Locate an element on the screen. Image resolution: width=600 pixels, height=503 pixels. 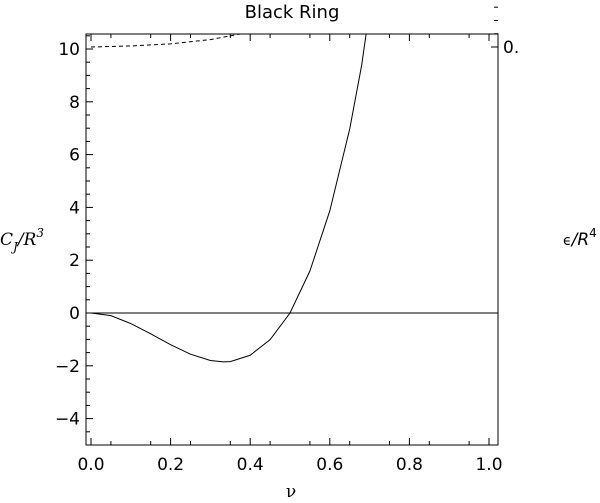
y-axis-title-text: CJ/R3 is located at coordinates (22, 240).